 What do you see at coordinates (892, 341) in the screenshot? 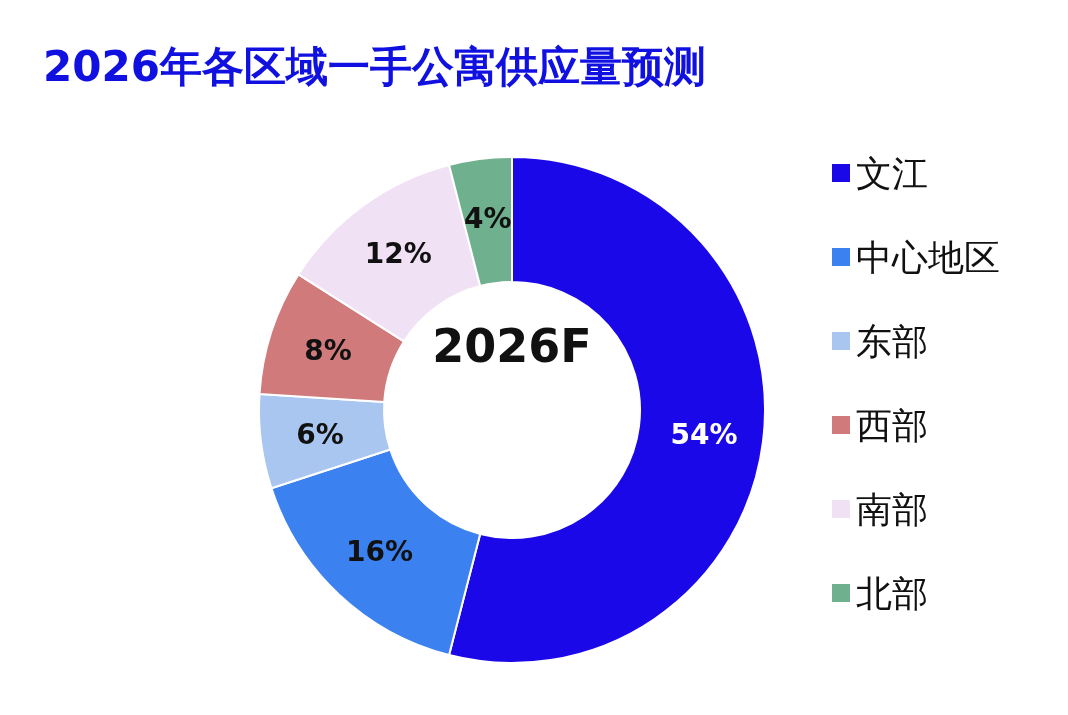
I see `legend-label: 东部` at bounding box center [892, 341].